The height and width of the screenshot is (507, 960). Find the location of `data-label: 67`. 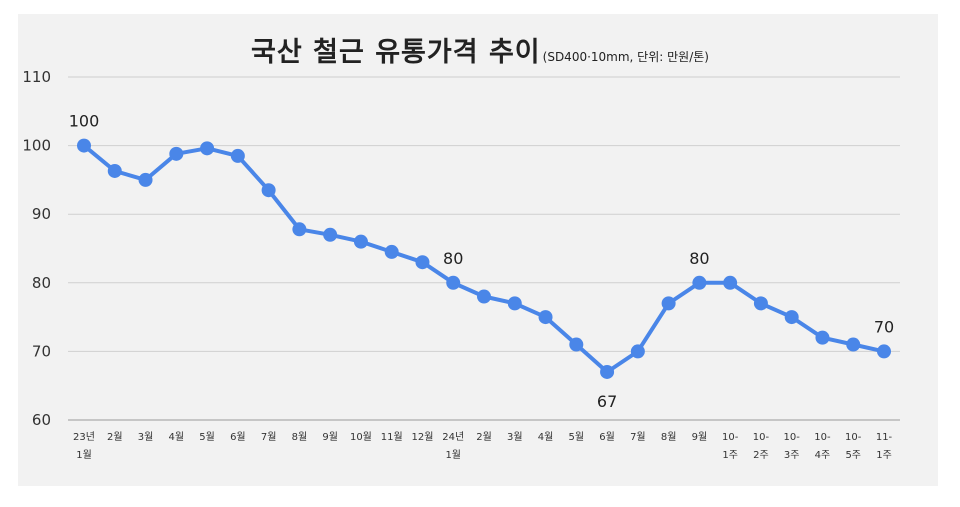

data-label: 67 is located at coordinates (607, 401).